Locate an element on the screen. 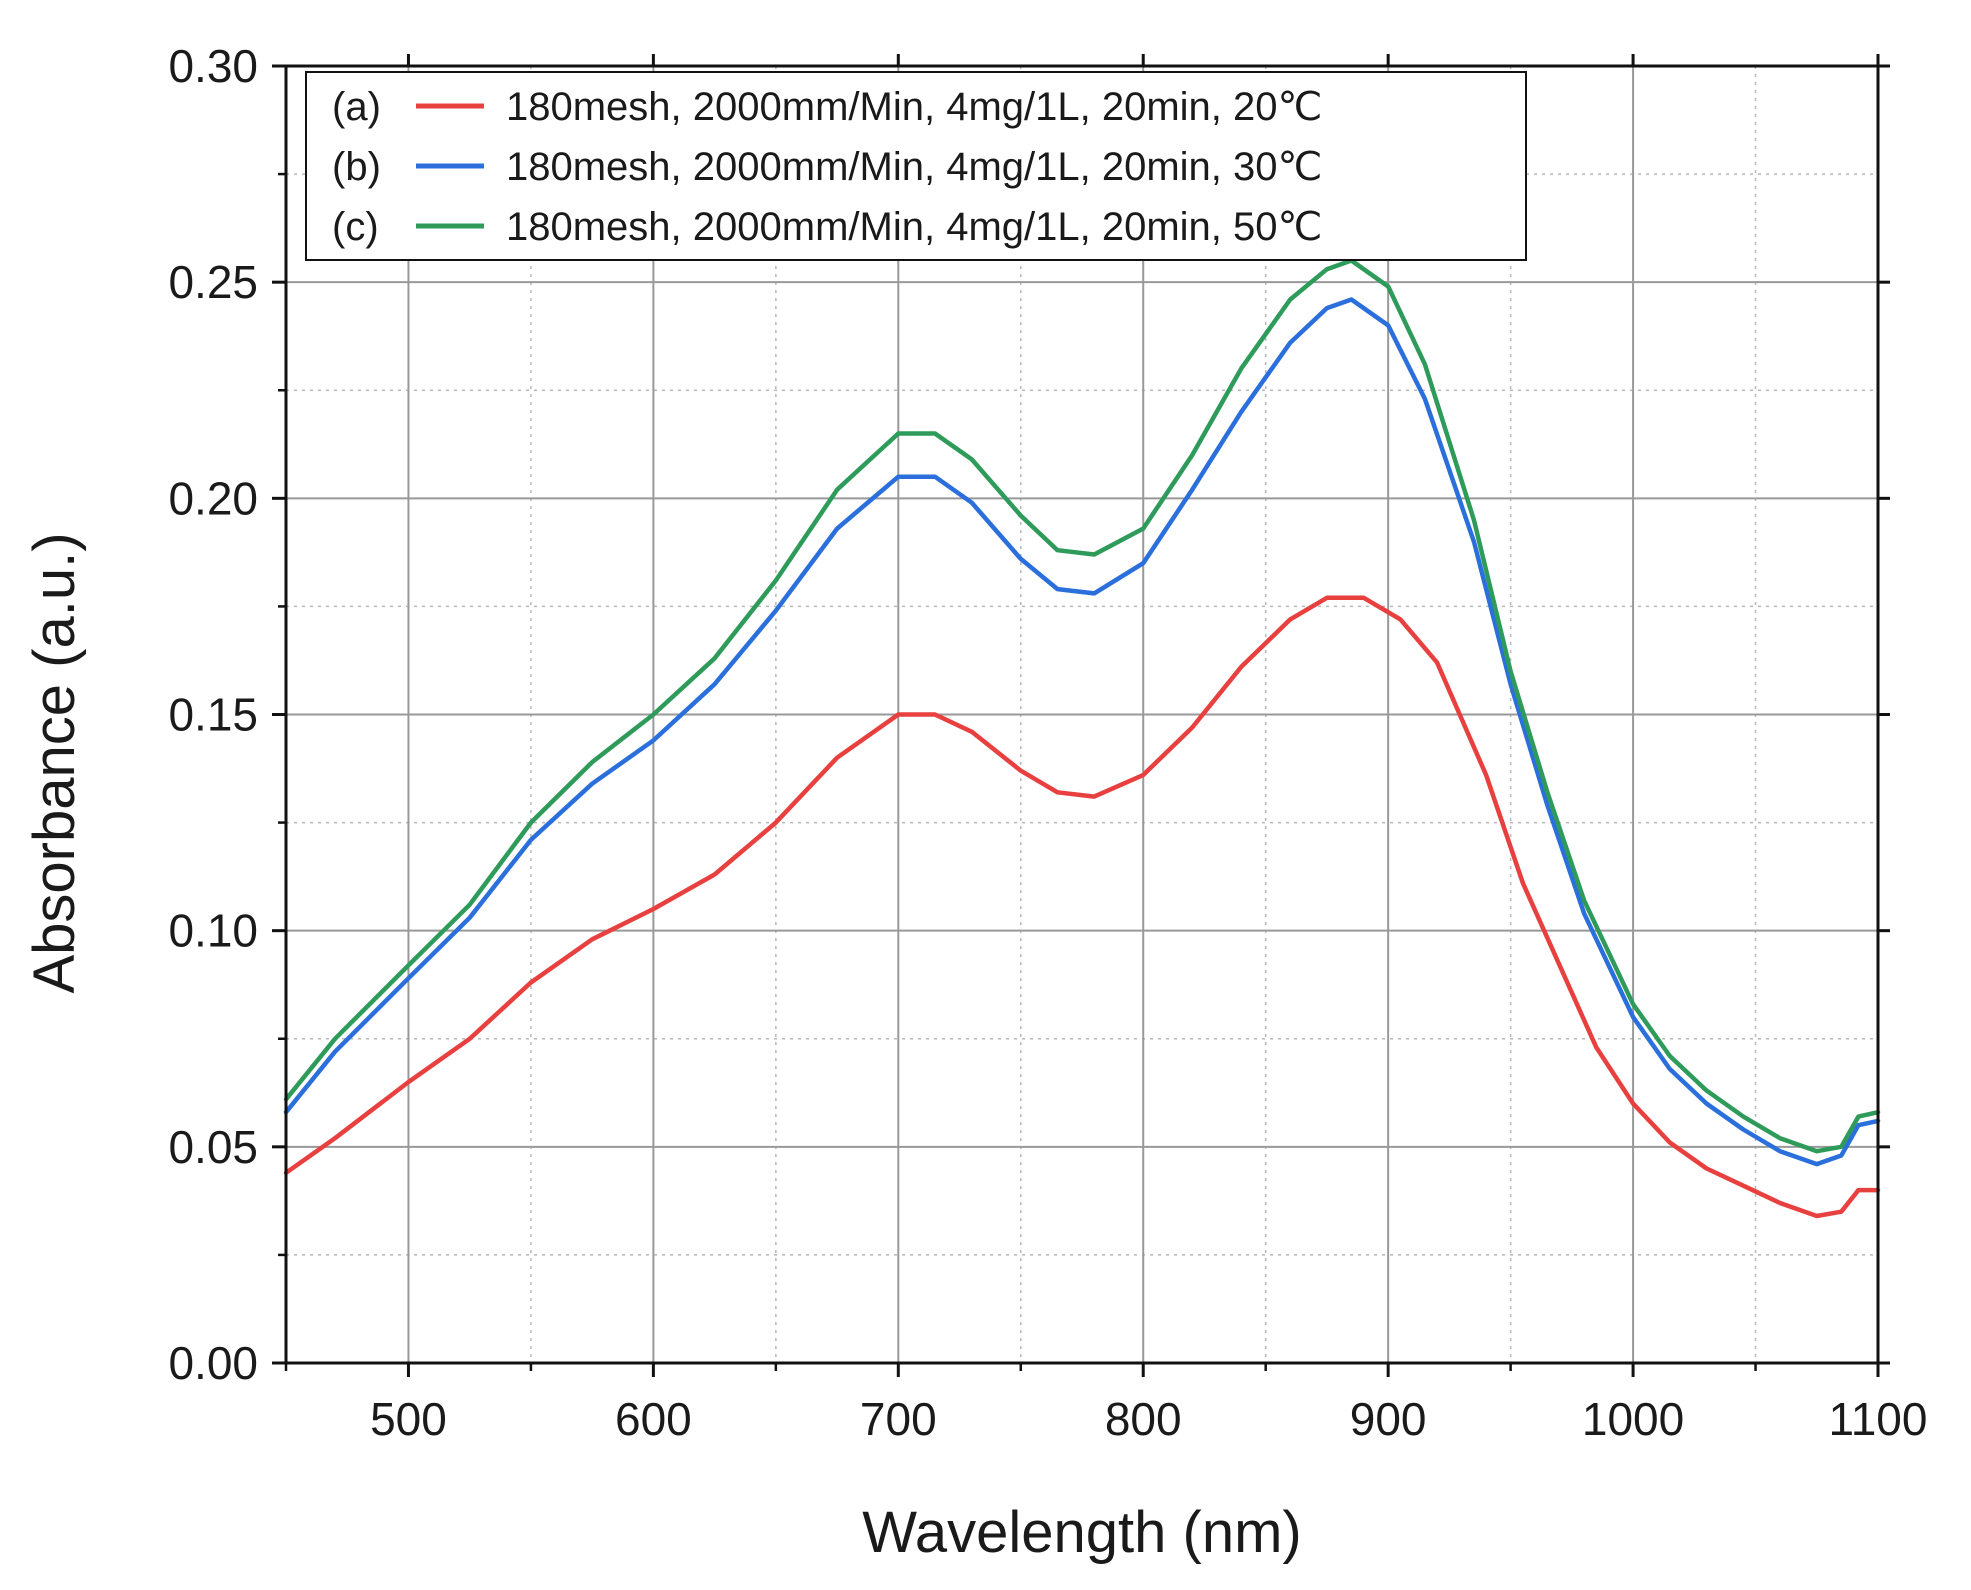 The width and height of the screenshot is (1971, 1590). x-tick-label: 900 is located at coordinates (1388, 1419).